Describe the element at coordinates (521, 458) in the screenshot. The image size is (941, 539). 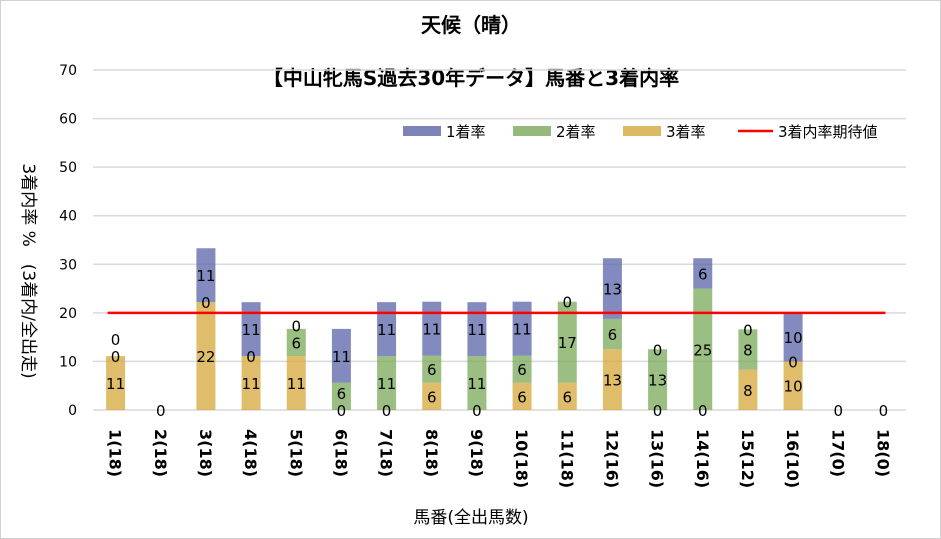
I see `x-tick-label: 10(18)` at that location.